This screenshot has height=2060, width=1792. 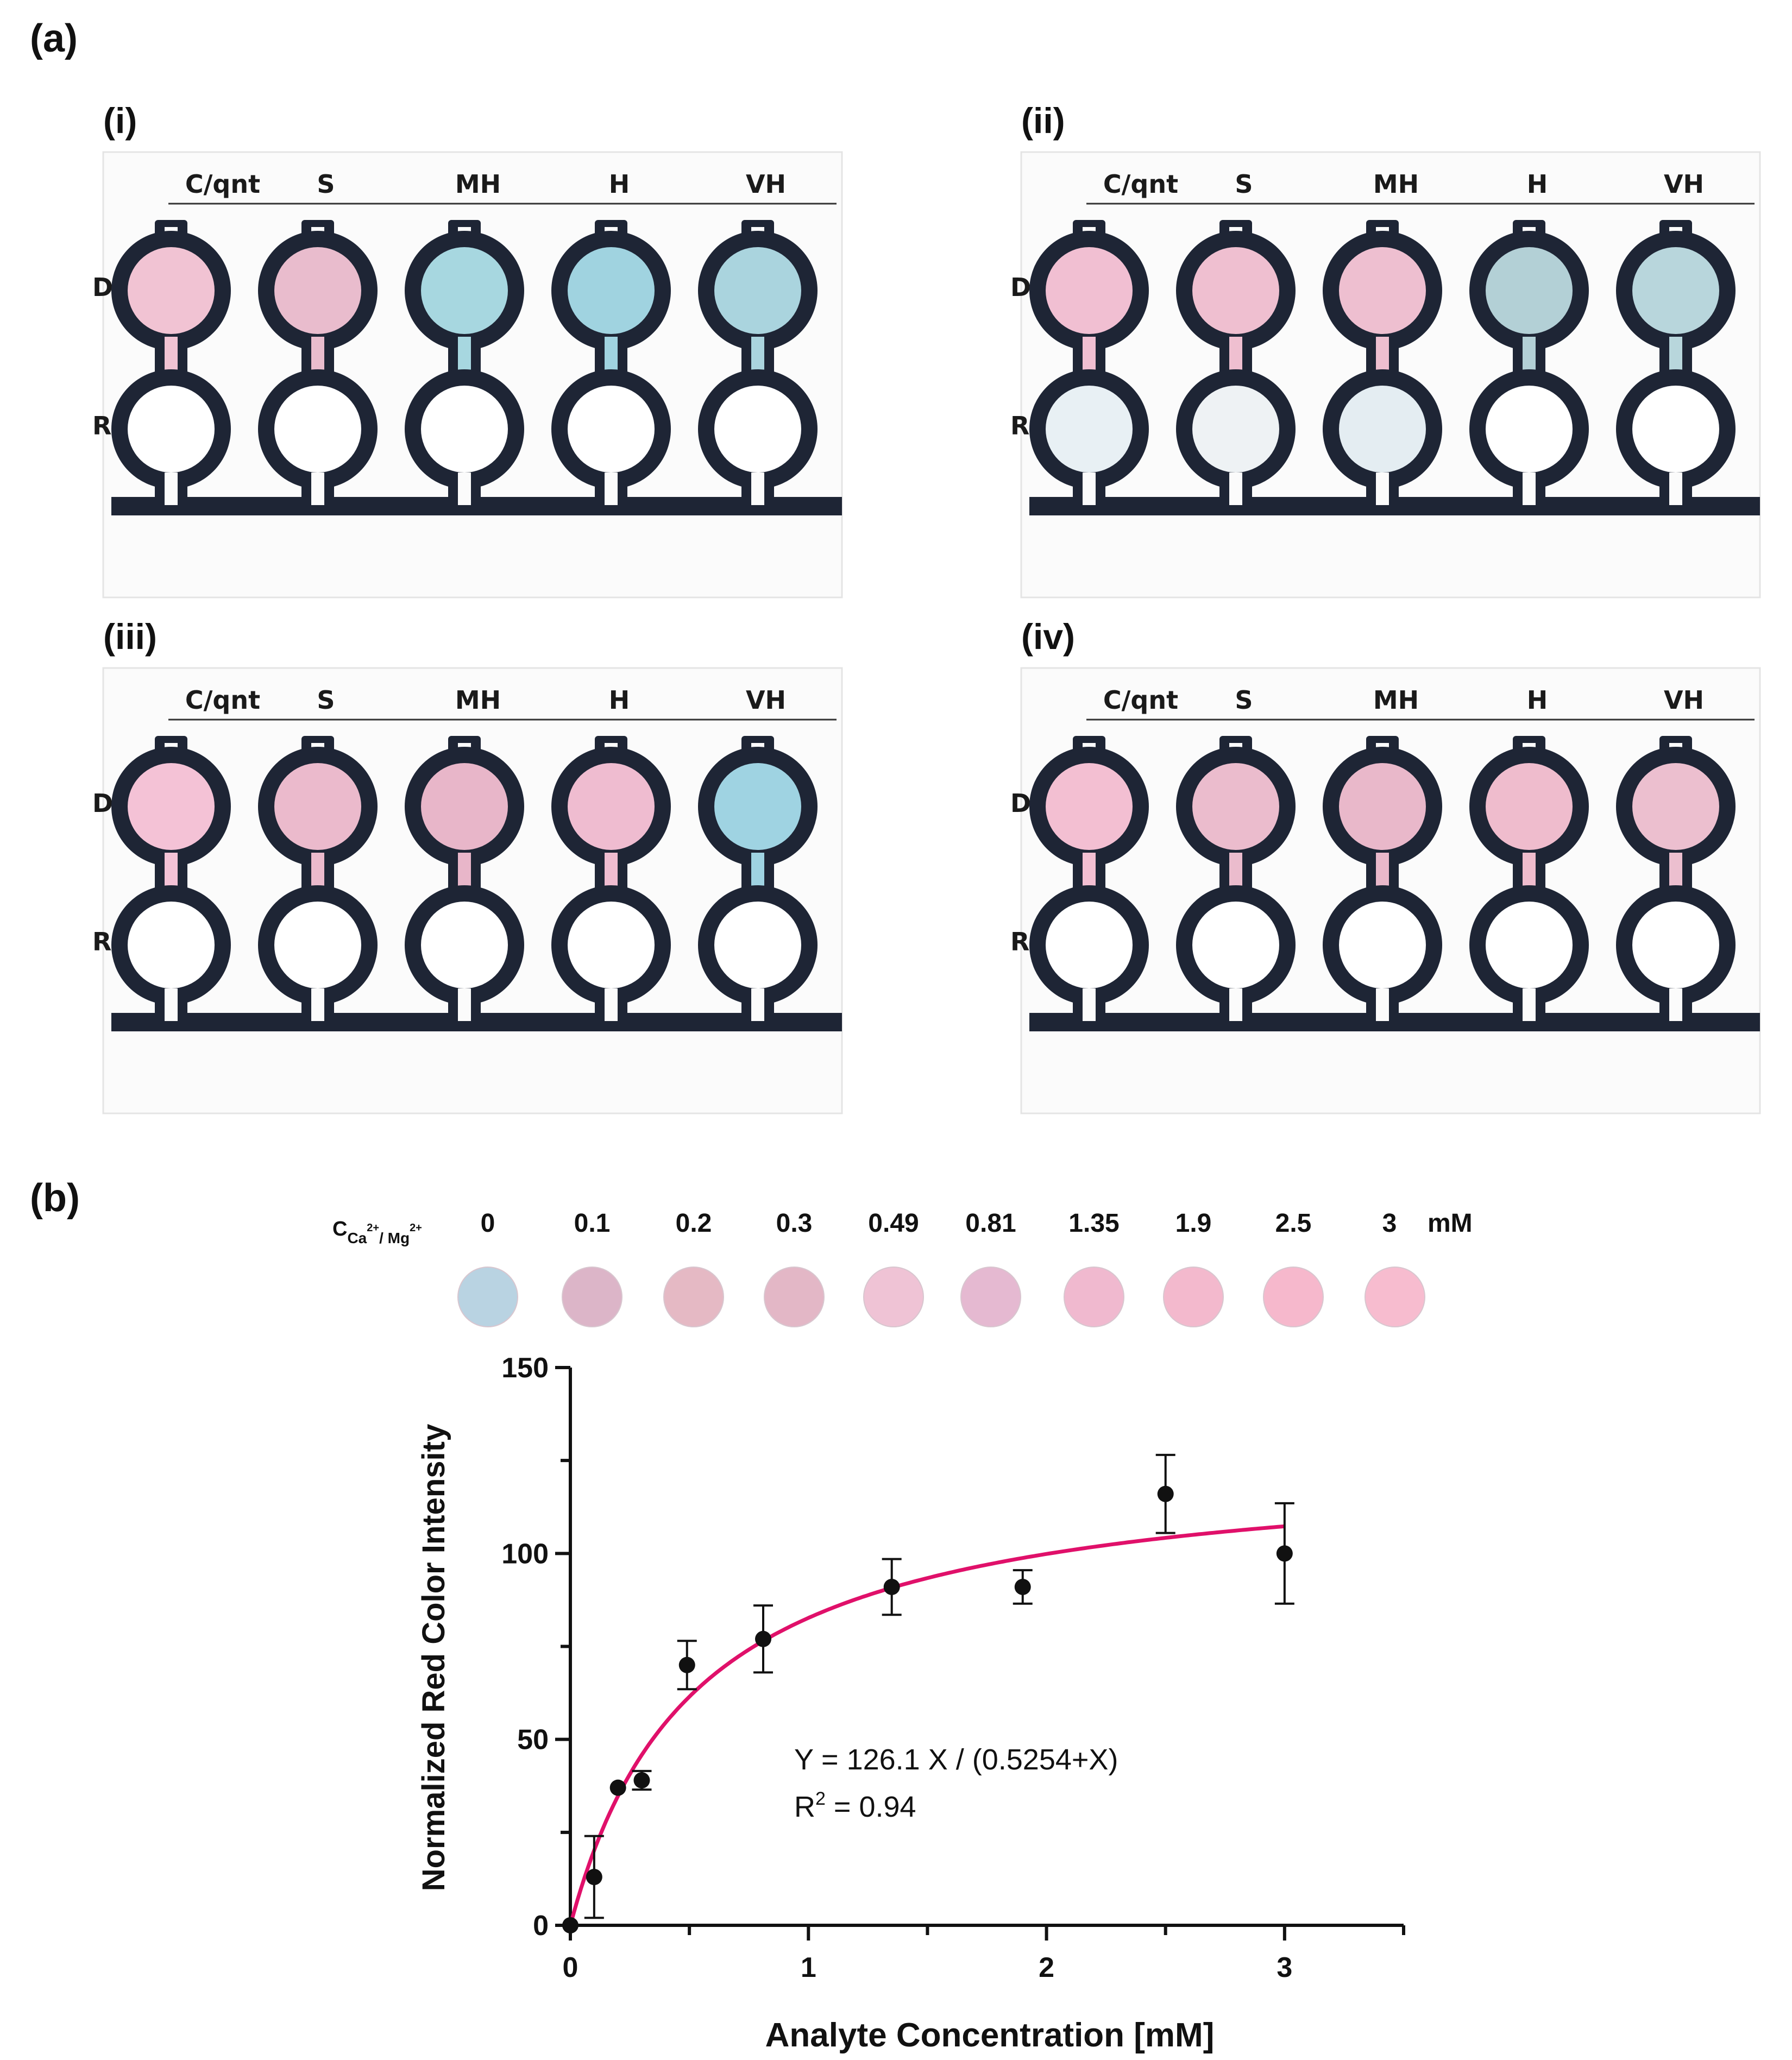 What do you see at coordinates (1284, 1968) in the screenshot?
I see `x-tick-label: 3` at bounding box center [1284, 1968].